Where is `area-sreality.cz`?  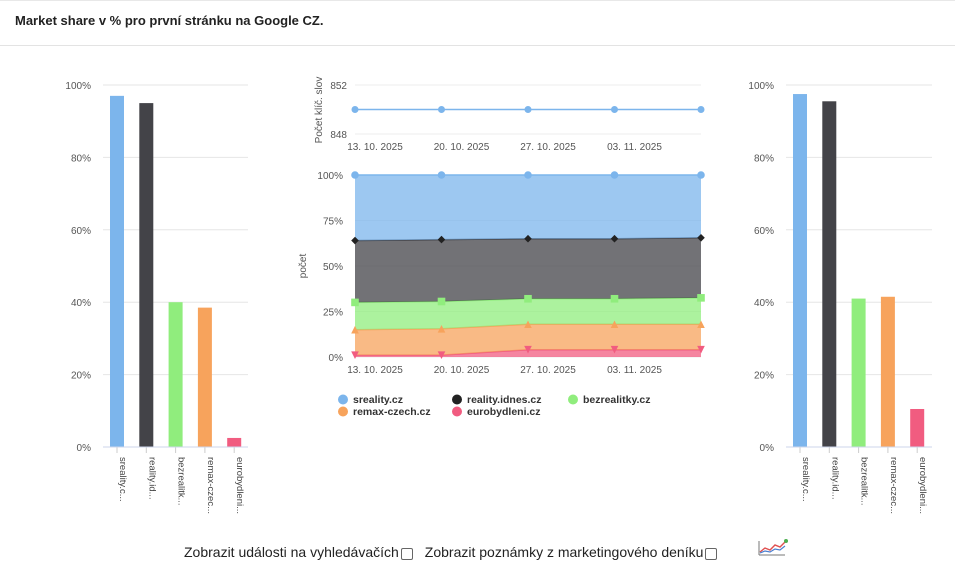 area-sreality.cz is located at coordinates (528, 208).